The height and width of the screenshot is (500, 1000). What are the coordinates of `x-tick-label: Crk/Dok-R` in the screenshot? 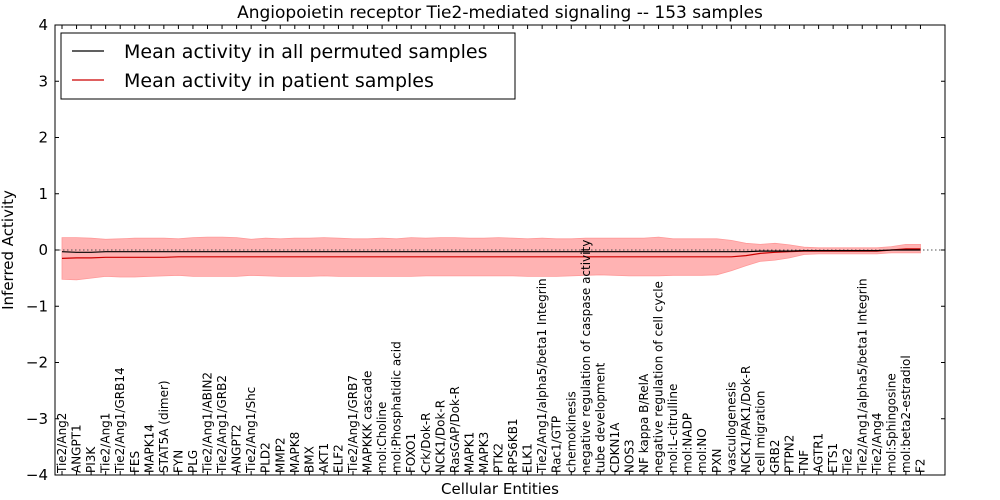 It's located at (426, 442).